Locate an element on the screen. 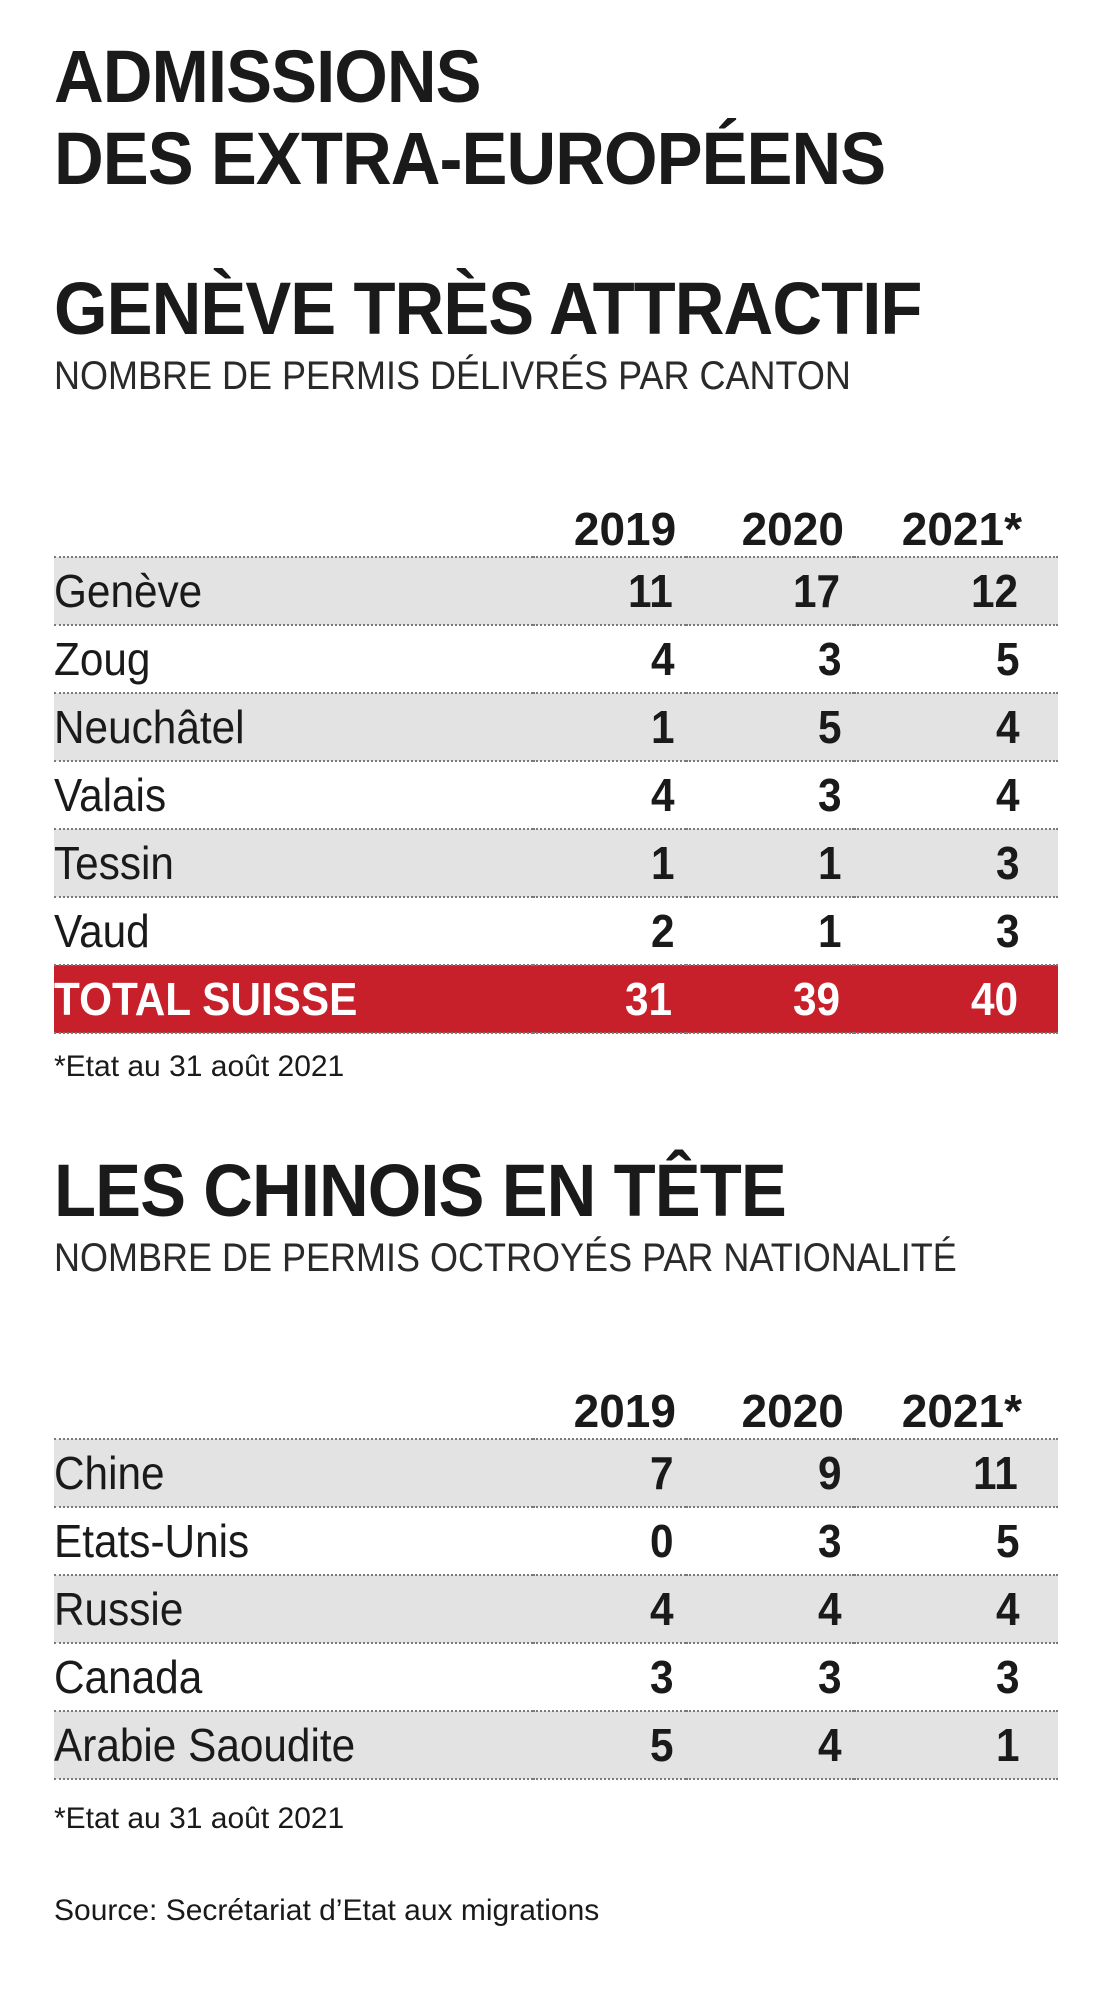 The height and width of the screenshot is (2000, 1113). table-header-row: 2019 2020 2021* is located at coordinates (556, 1409).